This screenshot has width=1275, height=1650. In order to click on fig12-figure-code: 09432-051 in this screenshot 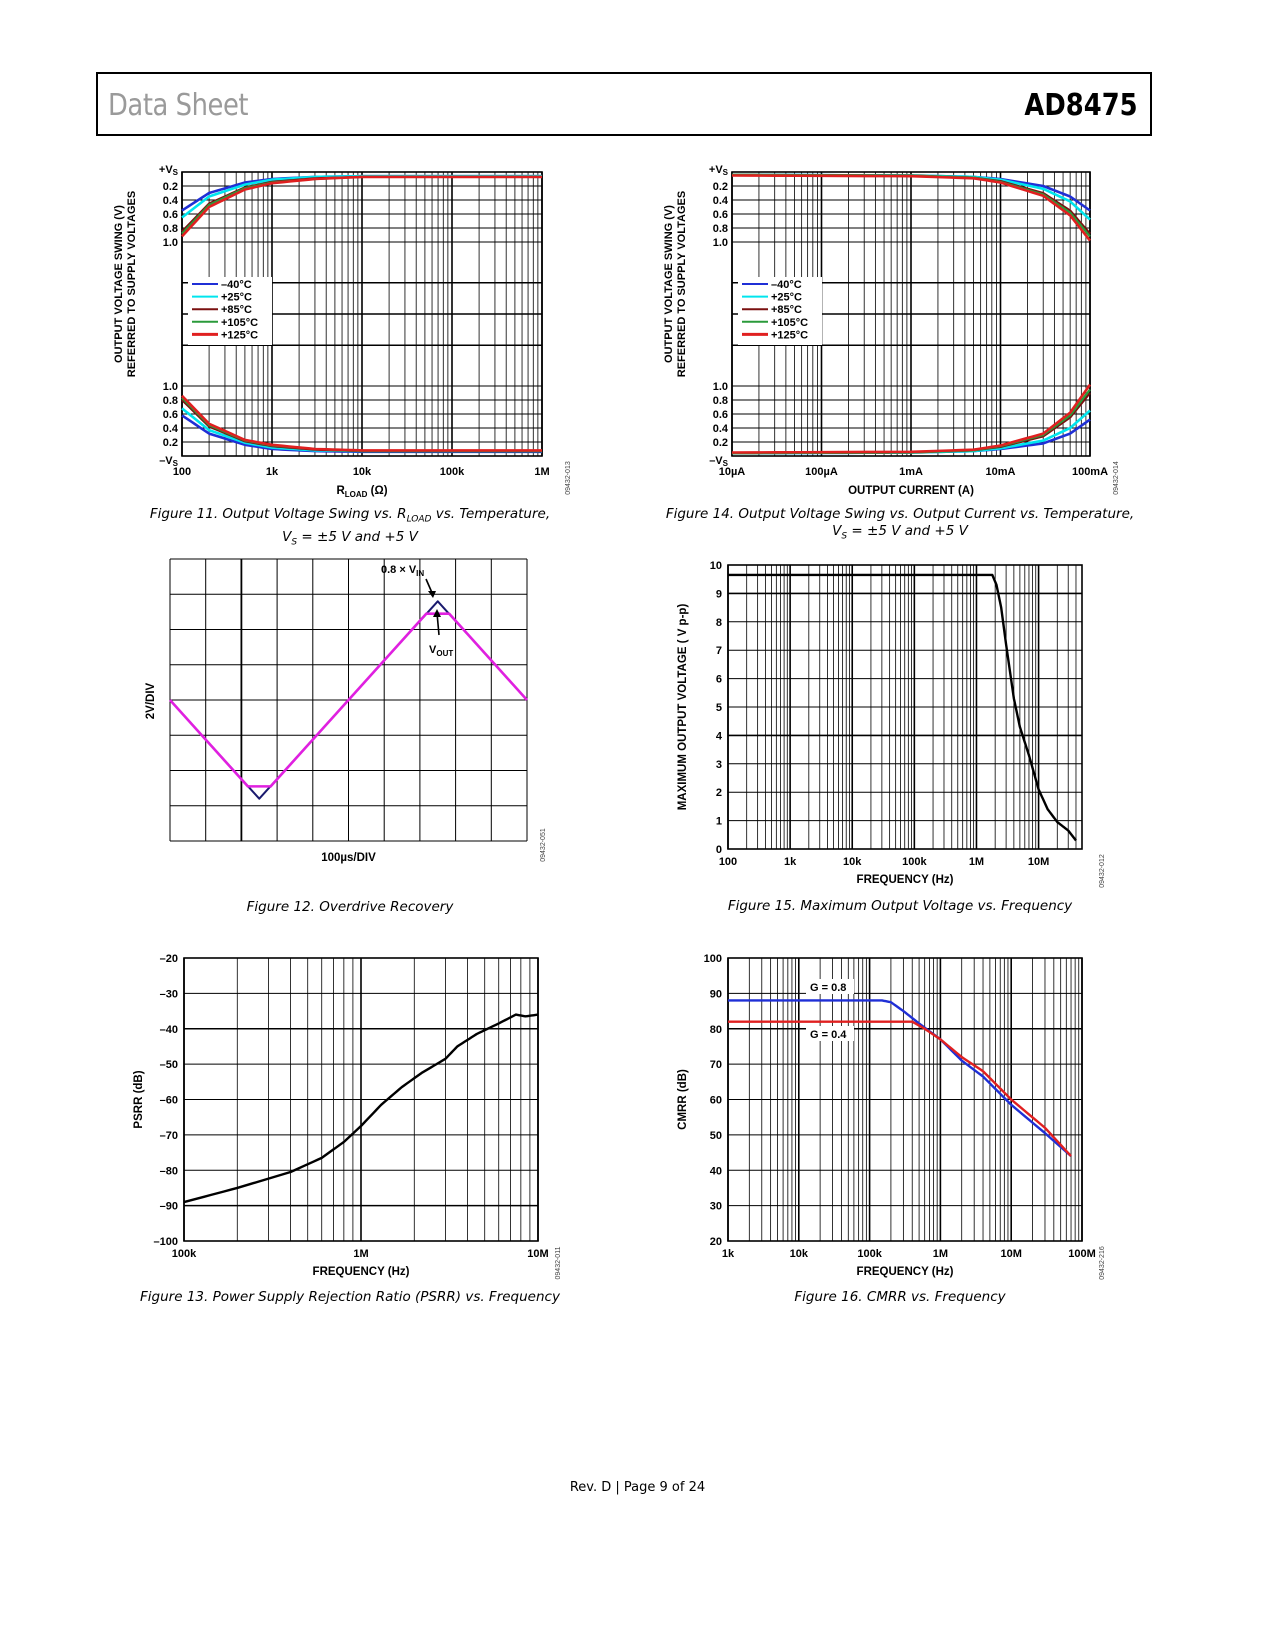, I will do `click(543, 845)`.